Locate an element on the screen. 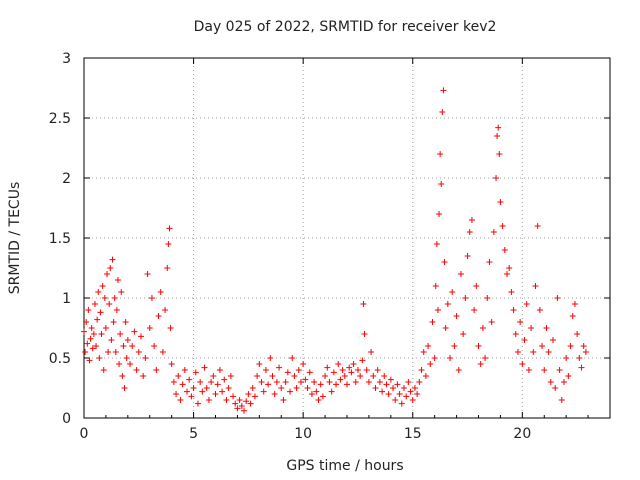  y-tick-label: 0 is located at coordinates (66, 419).